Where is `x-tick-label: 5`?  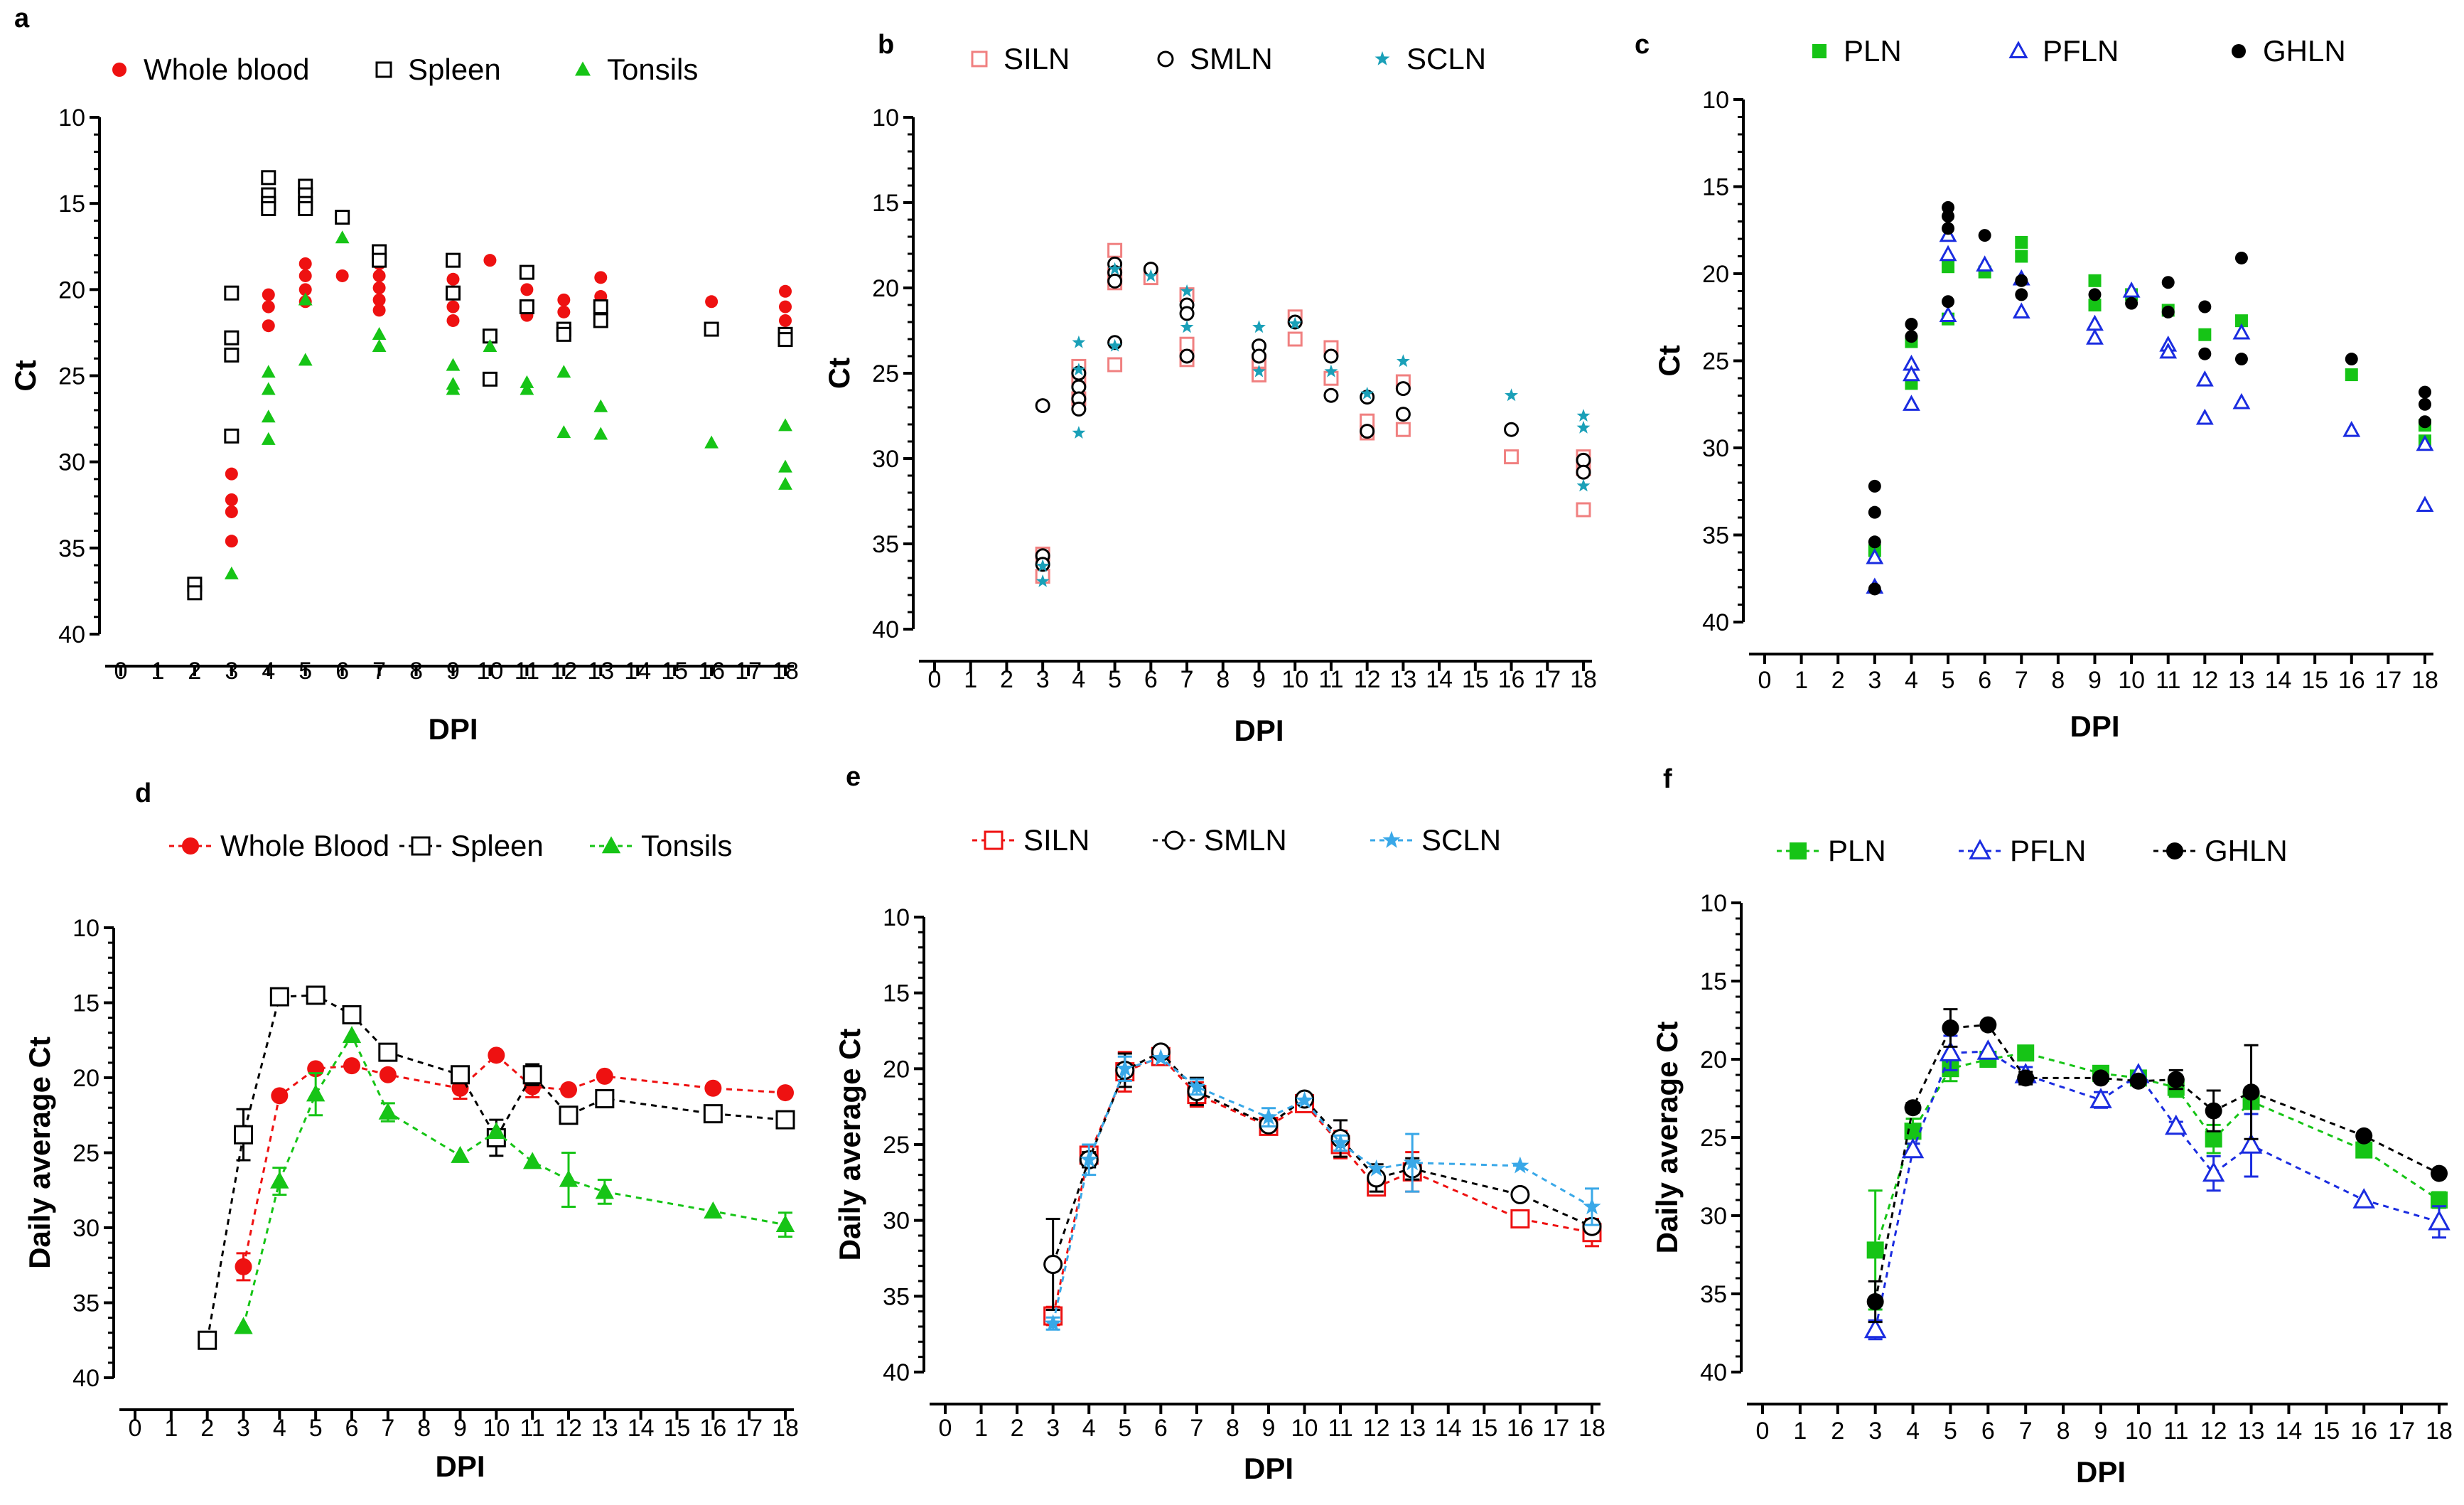 x-tick-label: 5 is located at coordinates (1114, 679).